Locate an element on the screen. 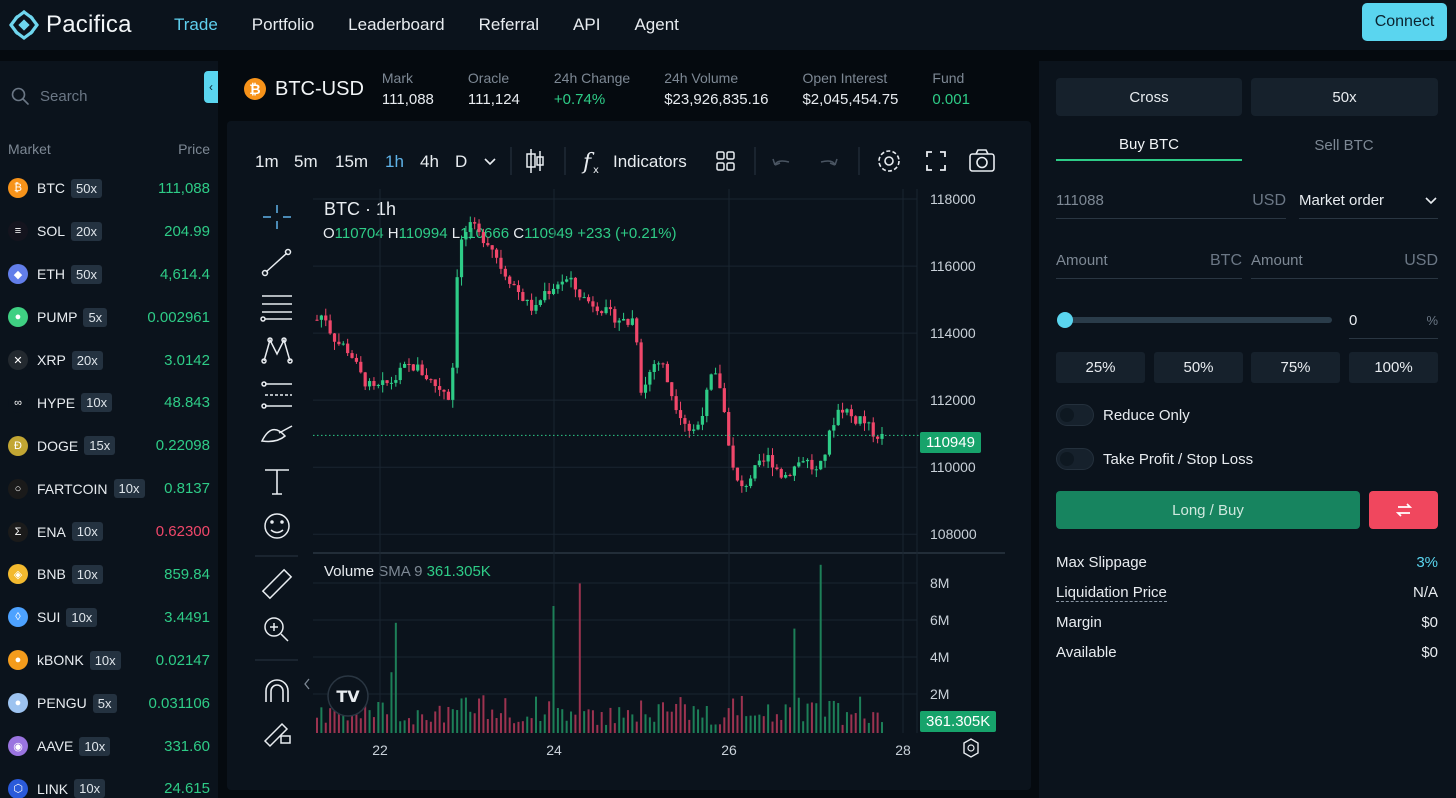 The width and height of the screenshot is (1456, 798). ohlc-l-label: L is located at coordinates (456, 233).